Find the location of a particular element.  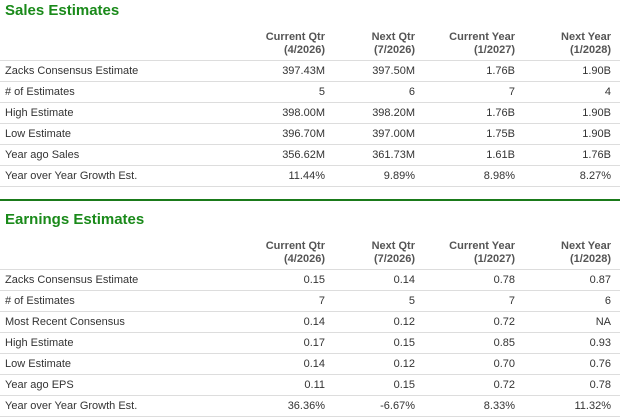

cell-current-qtr: 396.70M is located at coordinates (303, 134).